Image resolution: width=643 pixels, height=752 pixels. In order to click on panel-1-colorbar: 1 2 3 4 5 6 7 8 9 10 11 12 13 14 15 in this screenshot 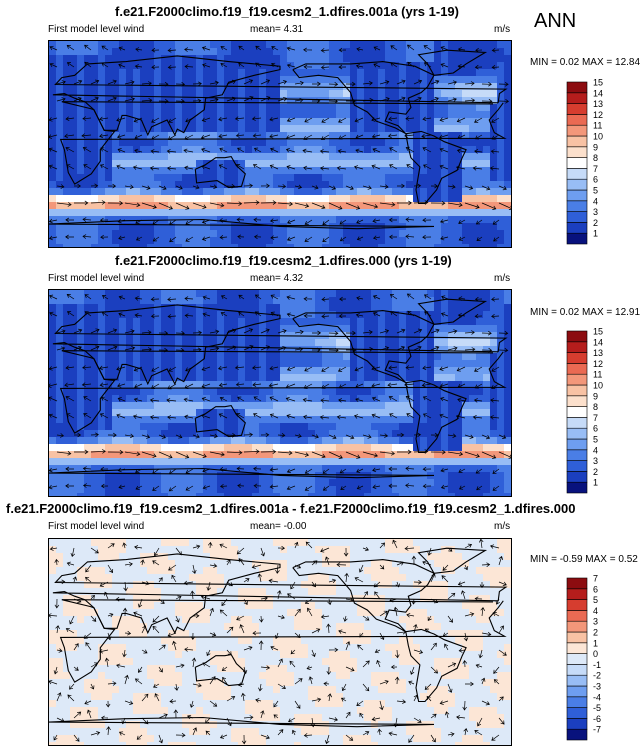, I will do `click(584, 161)`.